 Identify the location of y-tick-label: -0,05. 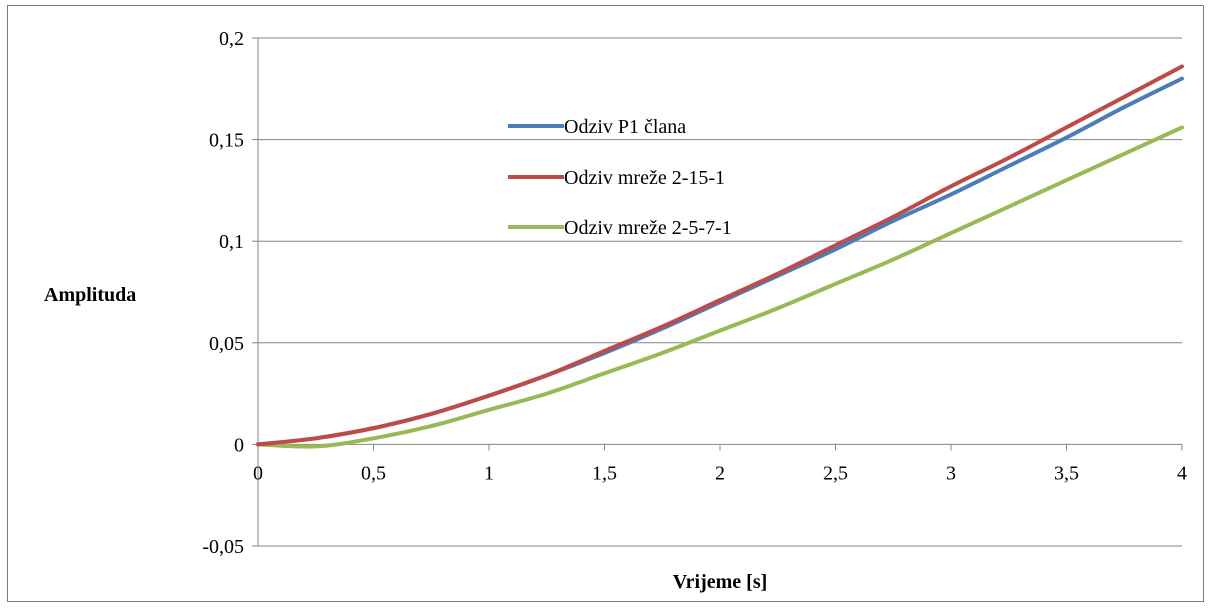
(223, 547).